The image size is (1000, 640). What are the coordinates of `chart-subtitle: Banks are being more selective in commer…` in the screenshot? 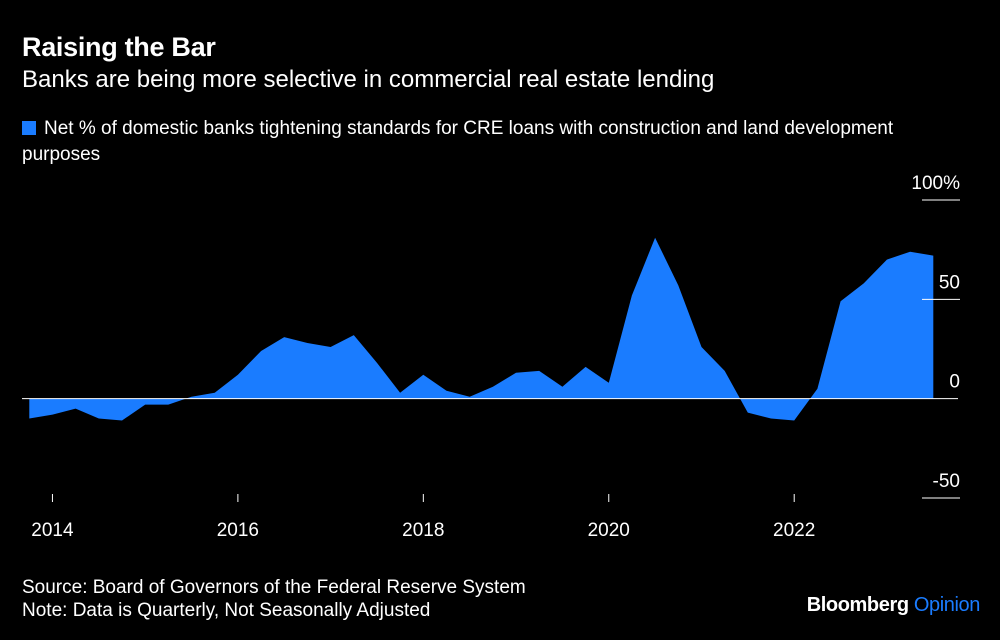 It's located at (368, 79).